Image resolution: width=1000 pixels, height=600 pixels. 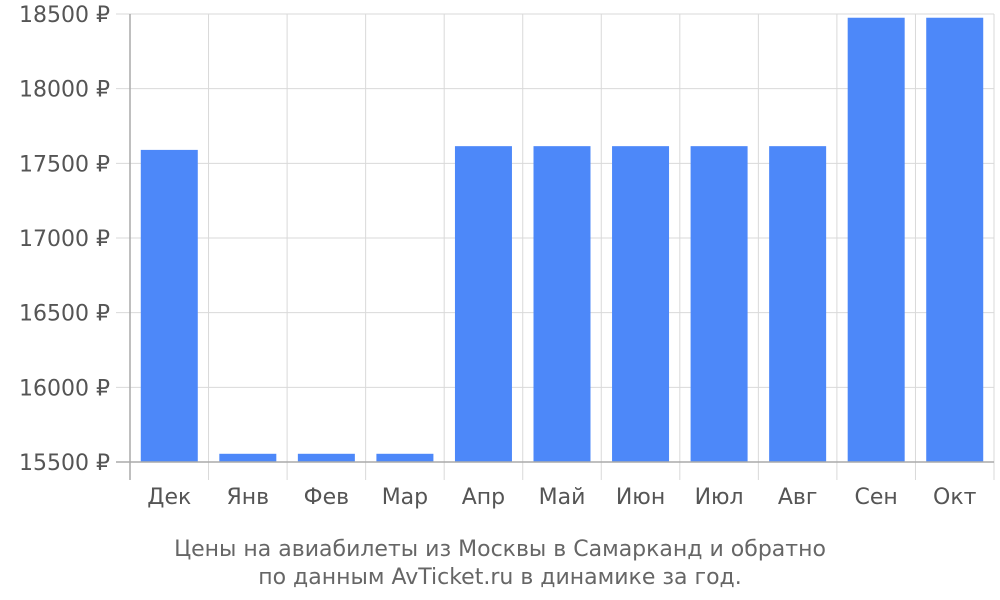 What do you see at coordinates (483, 497) in the screenshot?
I see `x-tick-label: Апр` at bounding box center [483, 497].